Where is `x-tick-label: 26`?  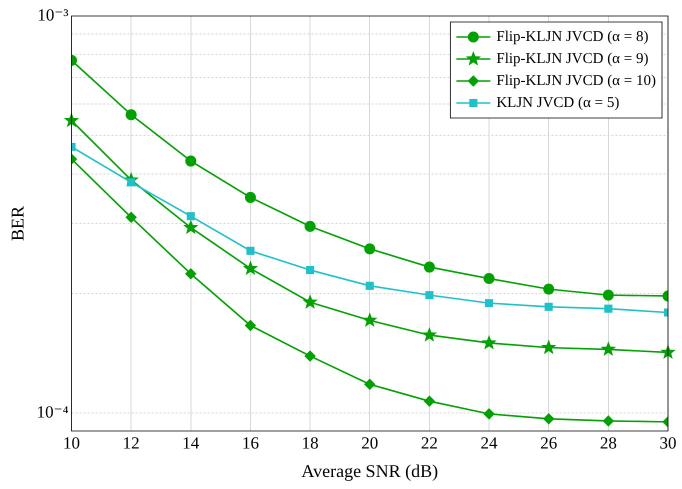
x-tick-label: 26 is located at coordinates (549, 443).